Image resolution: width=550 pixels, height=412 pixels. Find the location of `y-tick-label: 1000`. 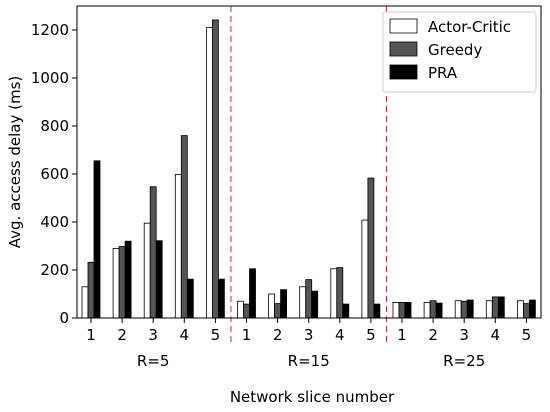

y-tick-label: 1000 is located at coordinates (50, 78).